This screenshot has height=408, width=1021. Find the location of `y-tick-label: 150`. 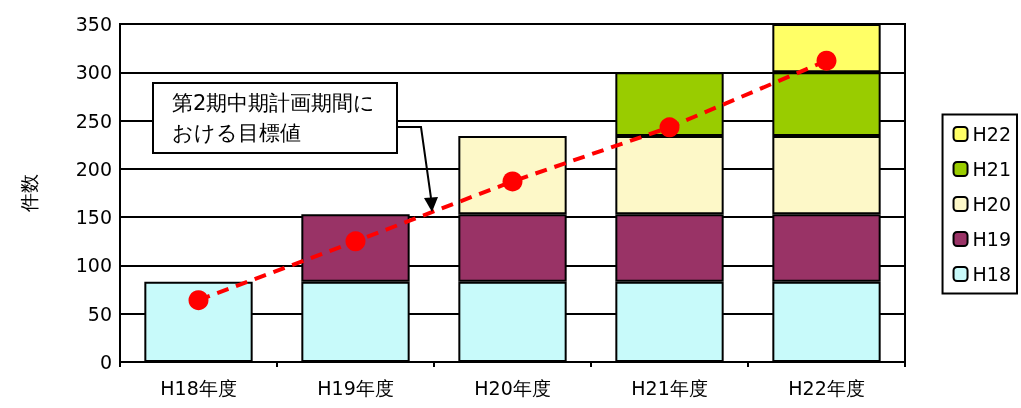

y-tick-label: 150 is located at coordinates (93, 217).